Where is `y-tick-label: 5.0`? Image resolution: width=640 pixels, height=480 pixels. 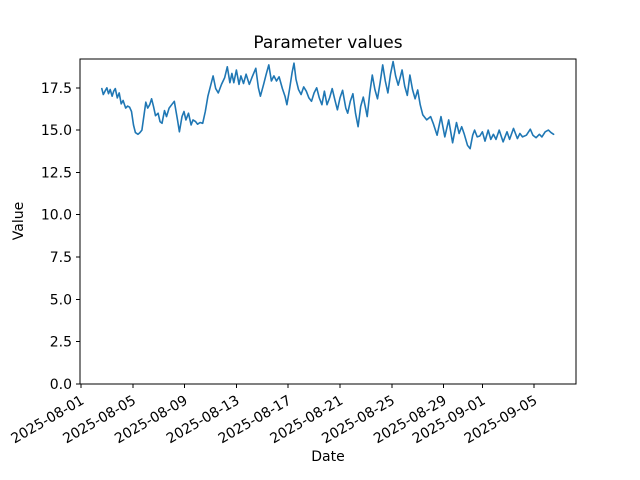 y-tick-label: 5.0 is located at coordinates (61, 300).